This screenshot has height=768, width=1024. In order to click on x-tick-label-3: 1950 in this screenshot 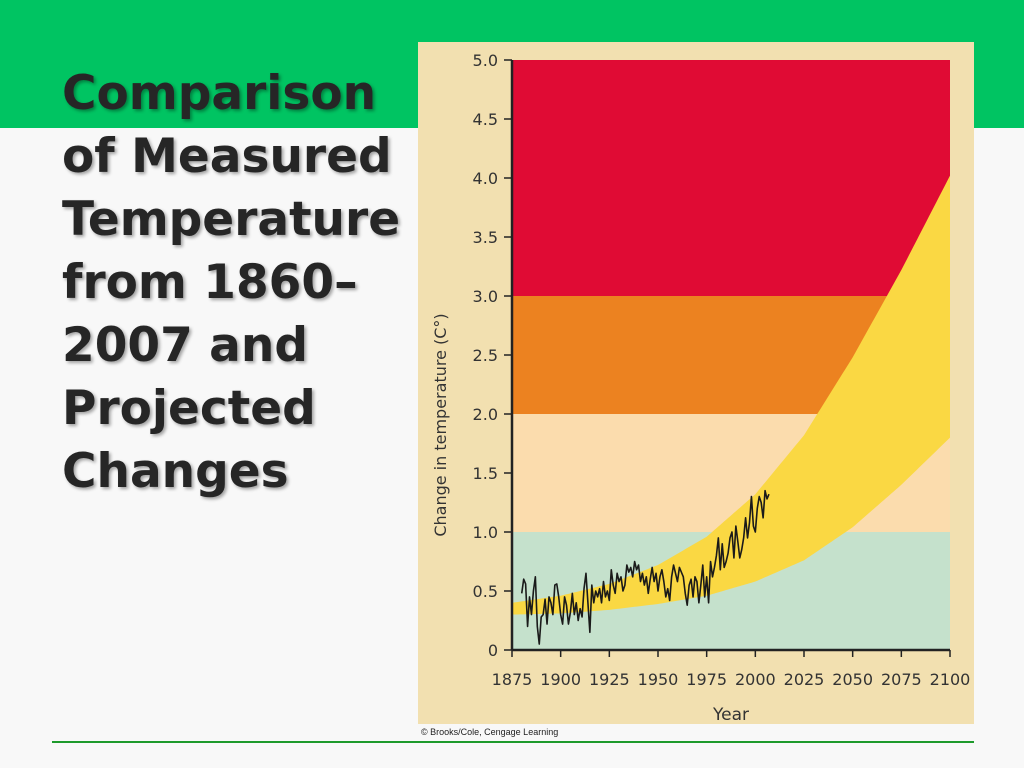, I will do `click(658, 679)`.